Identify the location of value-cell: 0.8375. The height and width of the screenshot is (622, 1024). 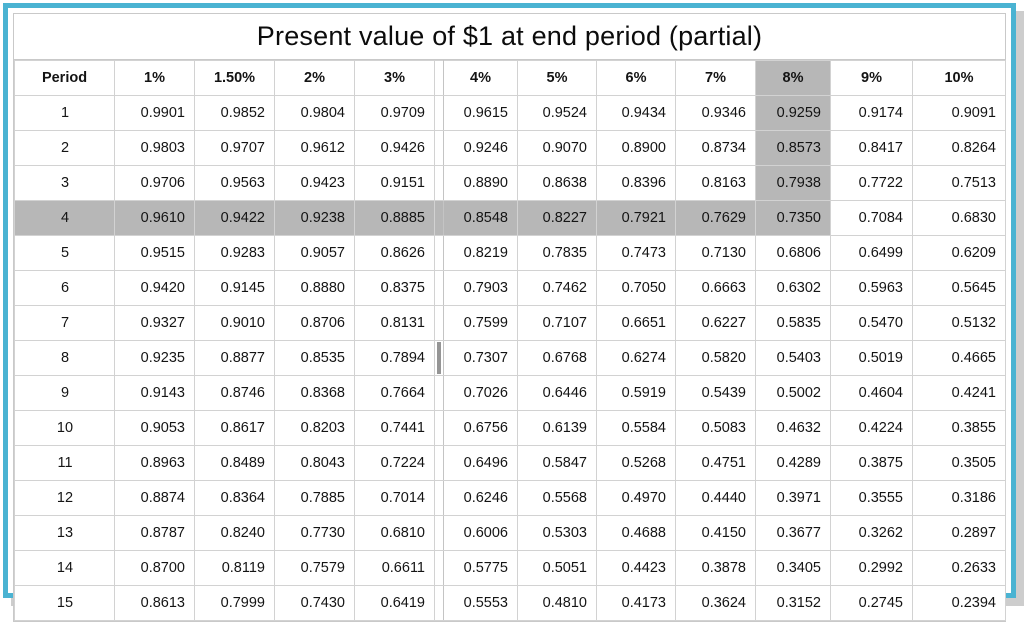
(394, 288).